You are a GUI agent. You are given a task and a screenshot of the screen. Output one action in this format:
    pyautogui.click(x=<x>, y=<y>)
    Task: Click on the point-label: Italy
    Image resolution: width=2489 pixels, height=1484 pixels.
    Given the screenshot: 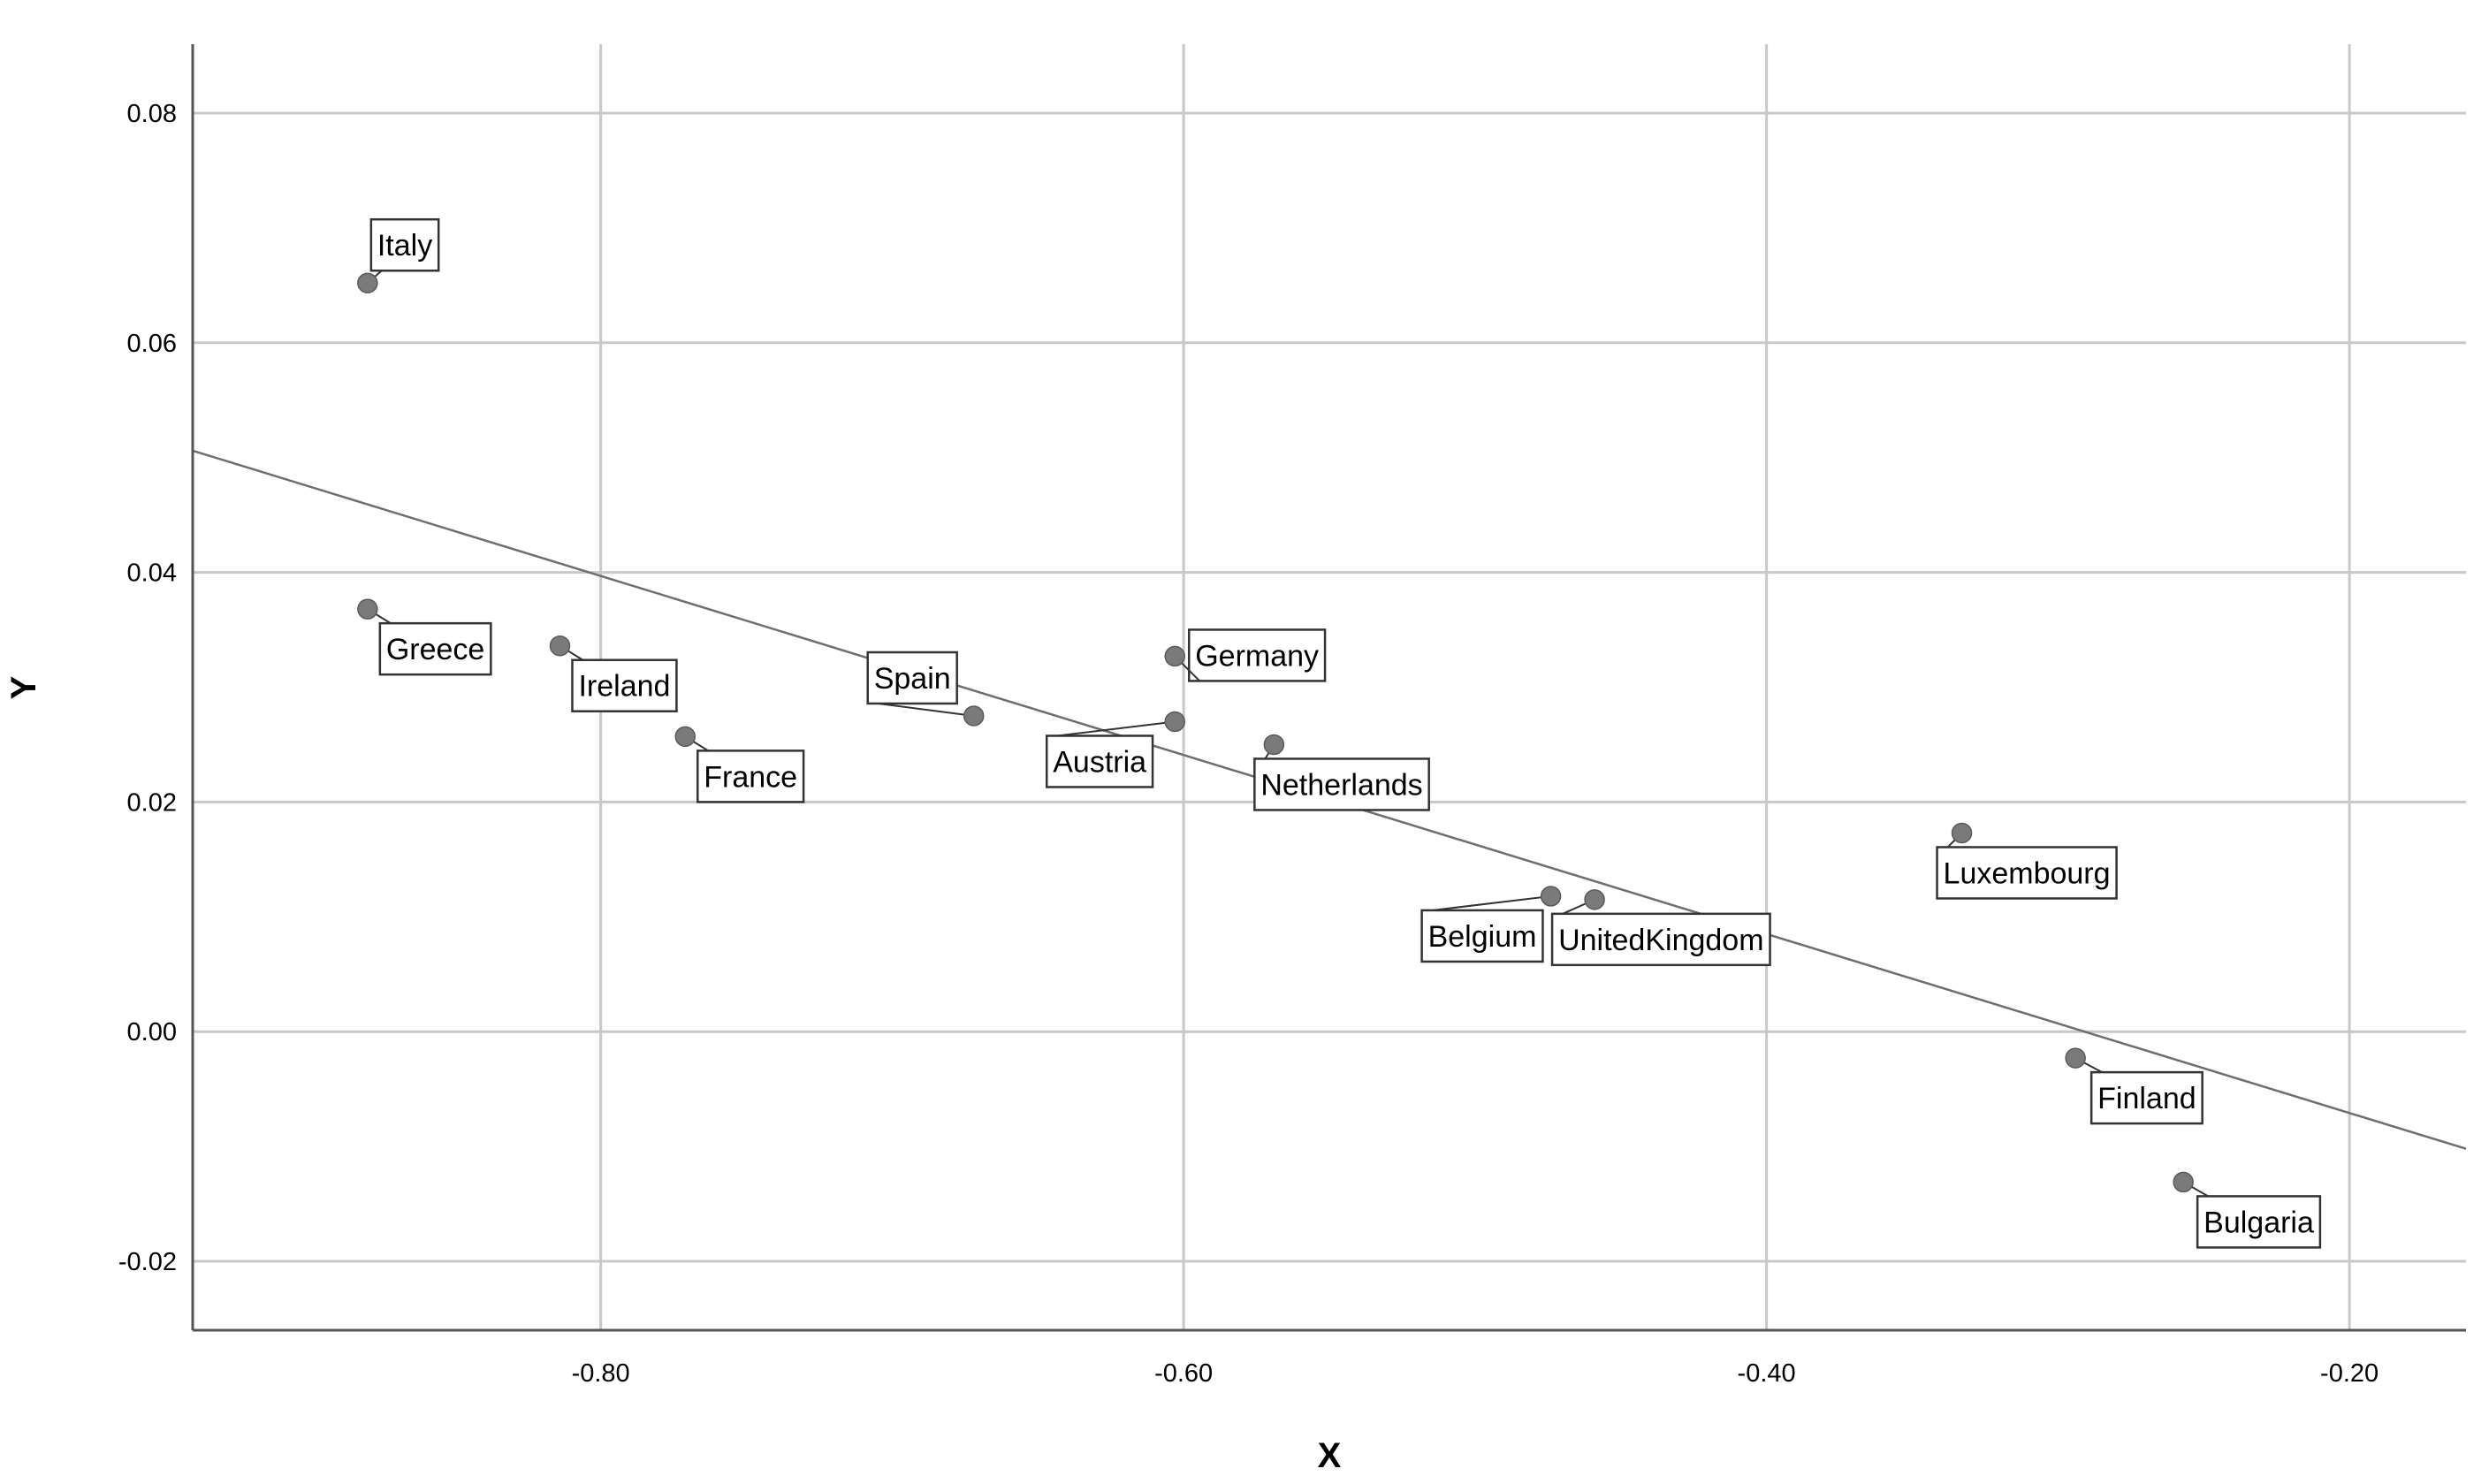 What is the action you would take?
    pyautogui.click(x=404, y=246)
    